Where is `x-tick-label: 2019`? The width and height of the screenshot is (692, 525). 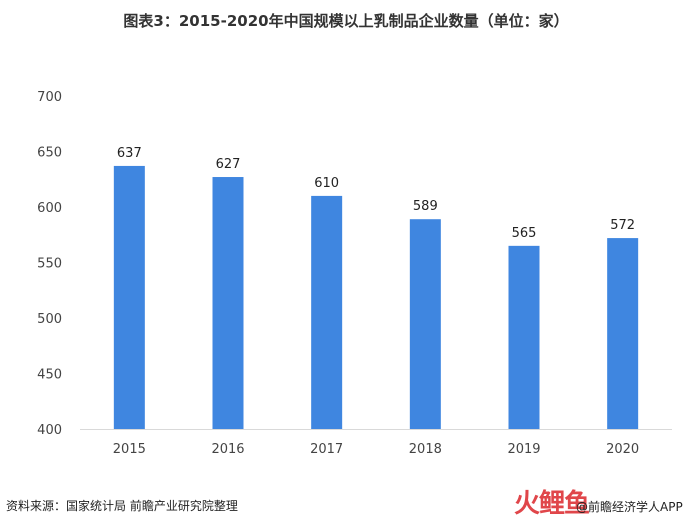
x-tick-label: 2019 is located at coordinates (523, 449).